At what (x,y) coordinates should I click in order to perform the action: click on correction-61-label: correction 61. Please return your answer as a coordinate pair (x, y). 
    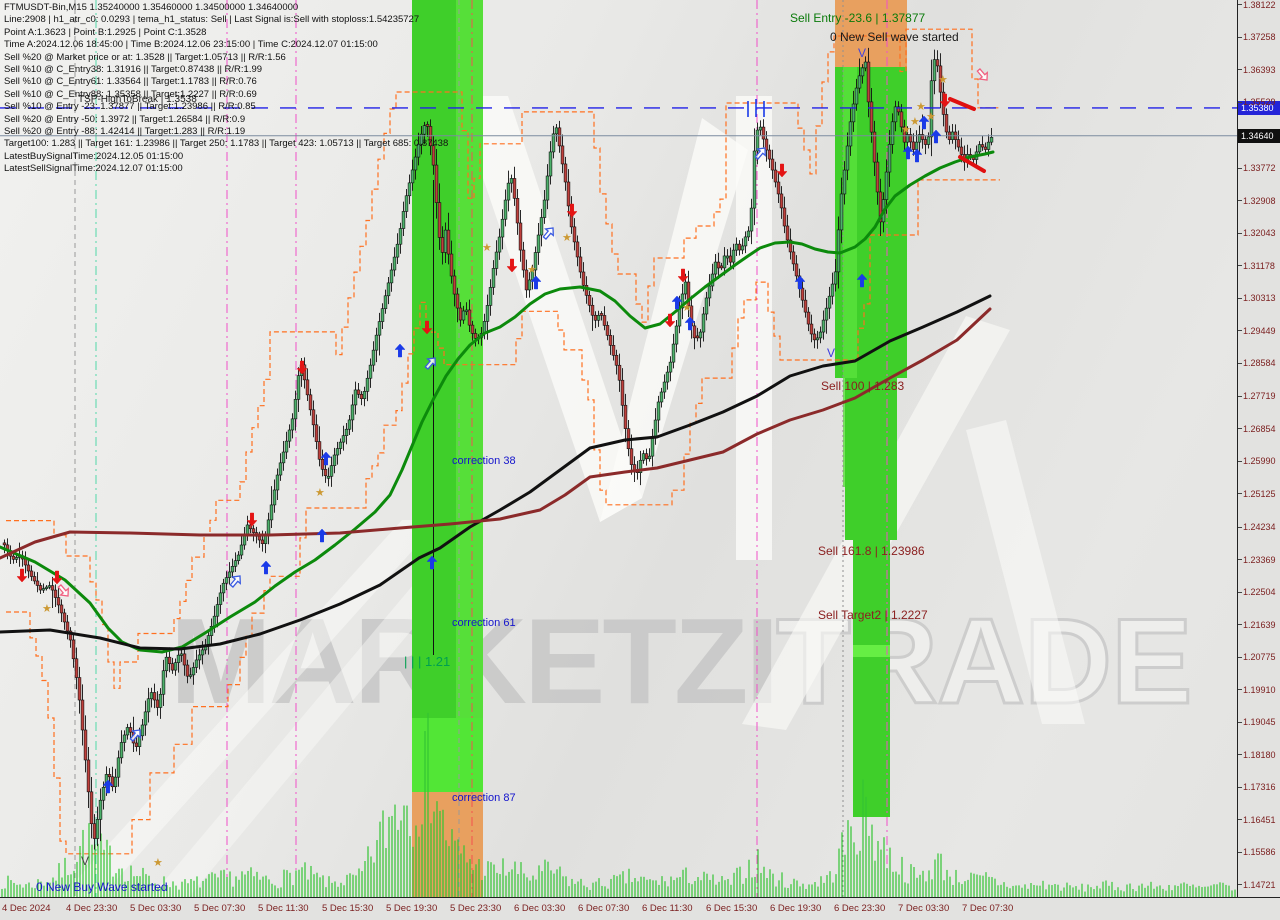
    Looking at the image, I should click on (484, 623).